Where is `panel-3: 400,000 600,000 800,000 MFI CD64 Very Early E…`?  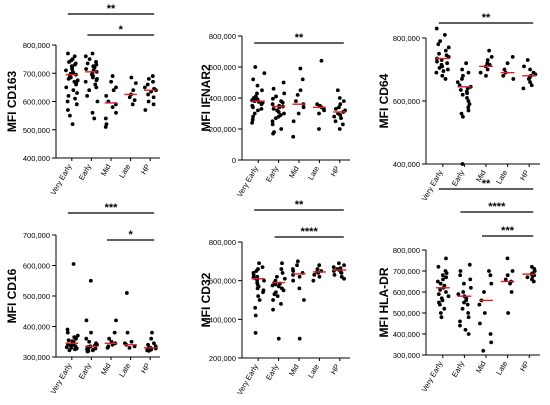
panel-3: 400,000 600,000 800,000 MFI CD64 Very Early E… is located at coordinates (458, 107).